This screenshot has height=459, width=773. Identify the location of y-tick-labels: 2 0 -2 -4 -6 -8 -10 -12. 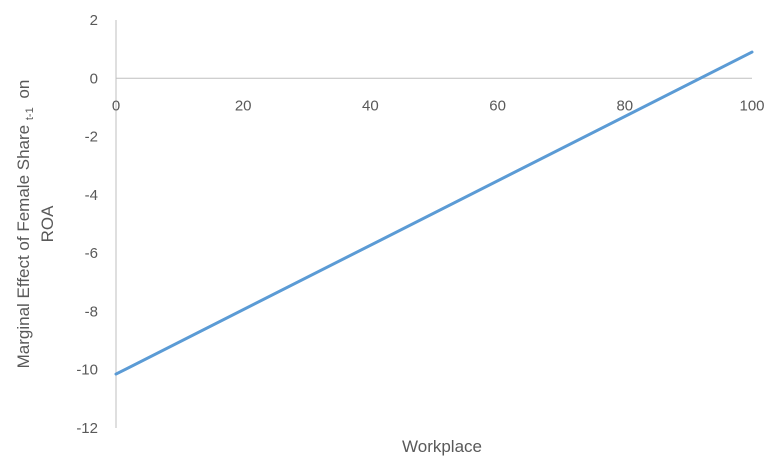
(87, 224).